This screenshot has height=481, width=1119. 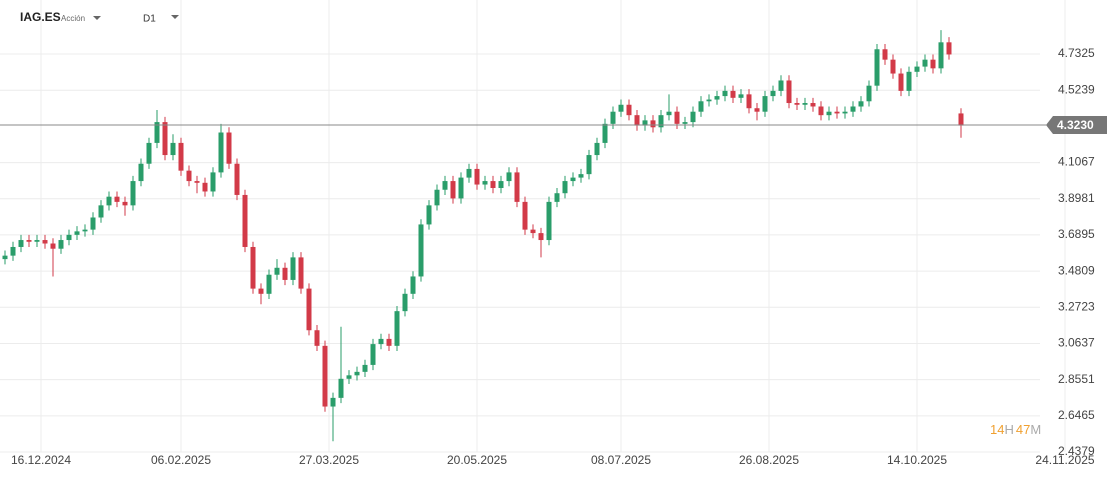 What do you see at coordinates (1076, 306) in the screenshot?
I see `y-tick-label: 3.2723` at bounding box center [1076, 306].